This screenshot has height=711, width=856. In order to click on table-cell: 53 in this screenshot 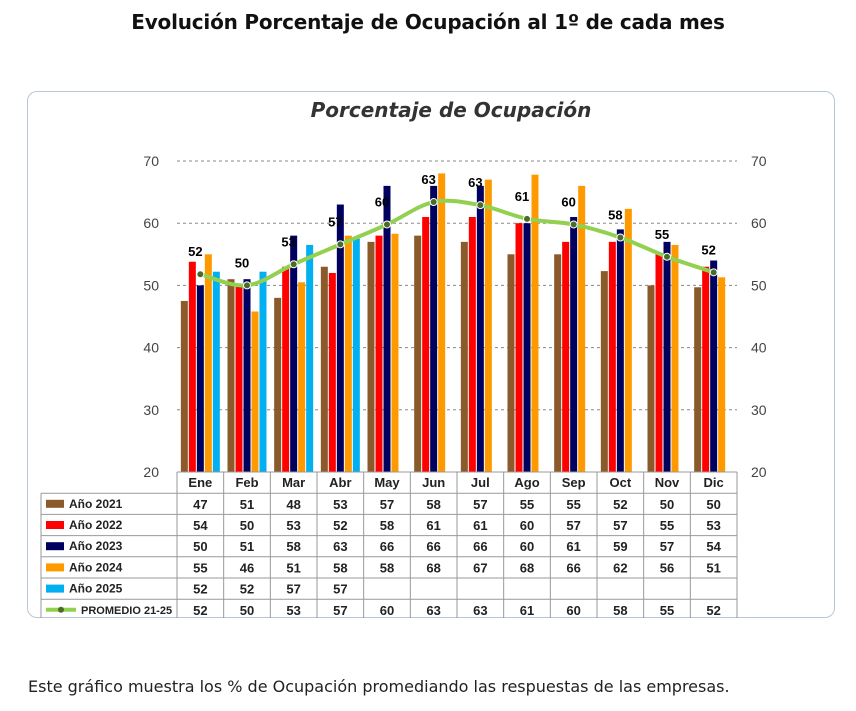, I will do `click(293, 525)`.